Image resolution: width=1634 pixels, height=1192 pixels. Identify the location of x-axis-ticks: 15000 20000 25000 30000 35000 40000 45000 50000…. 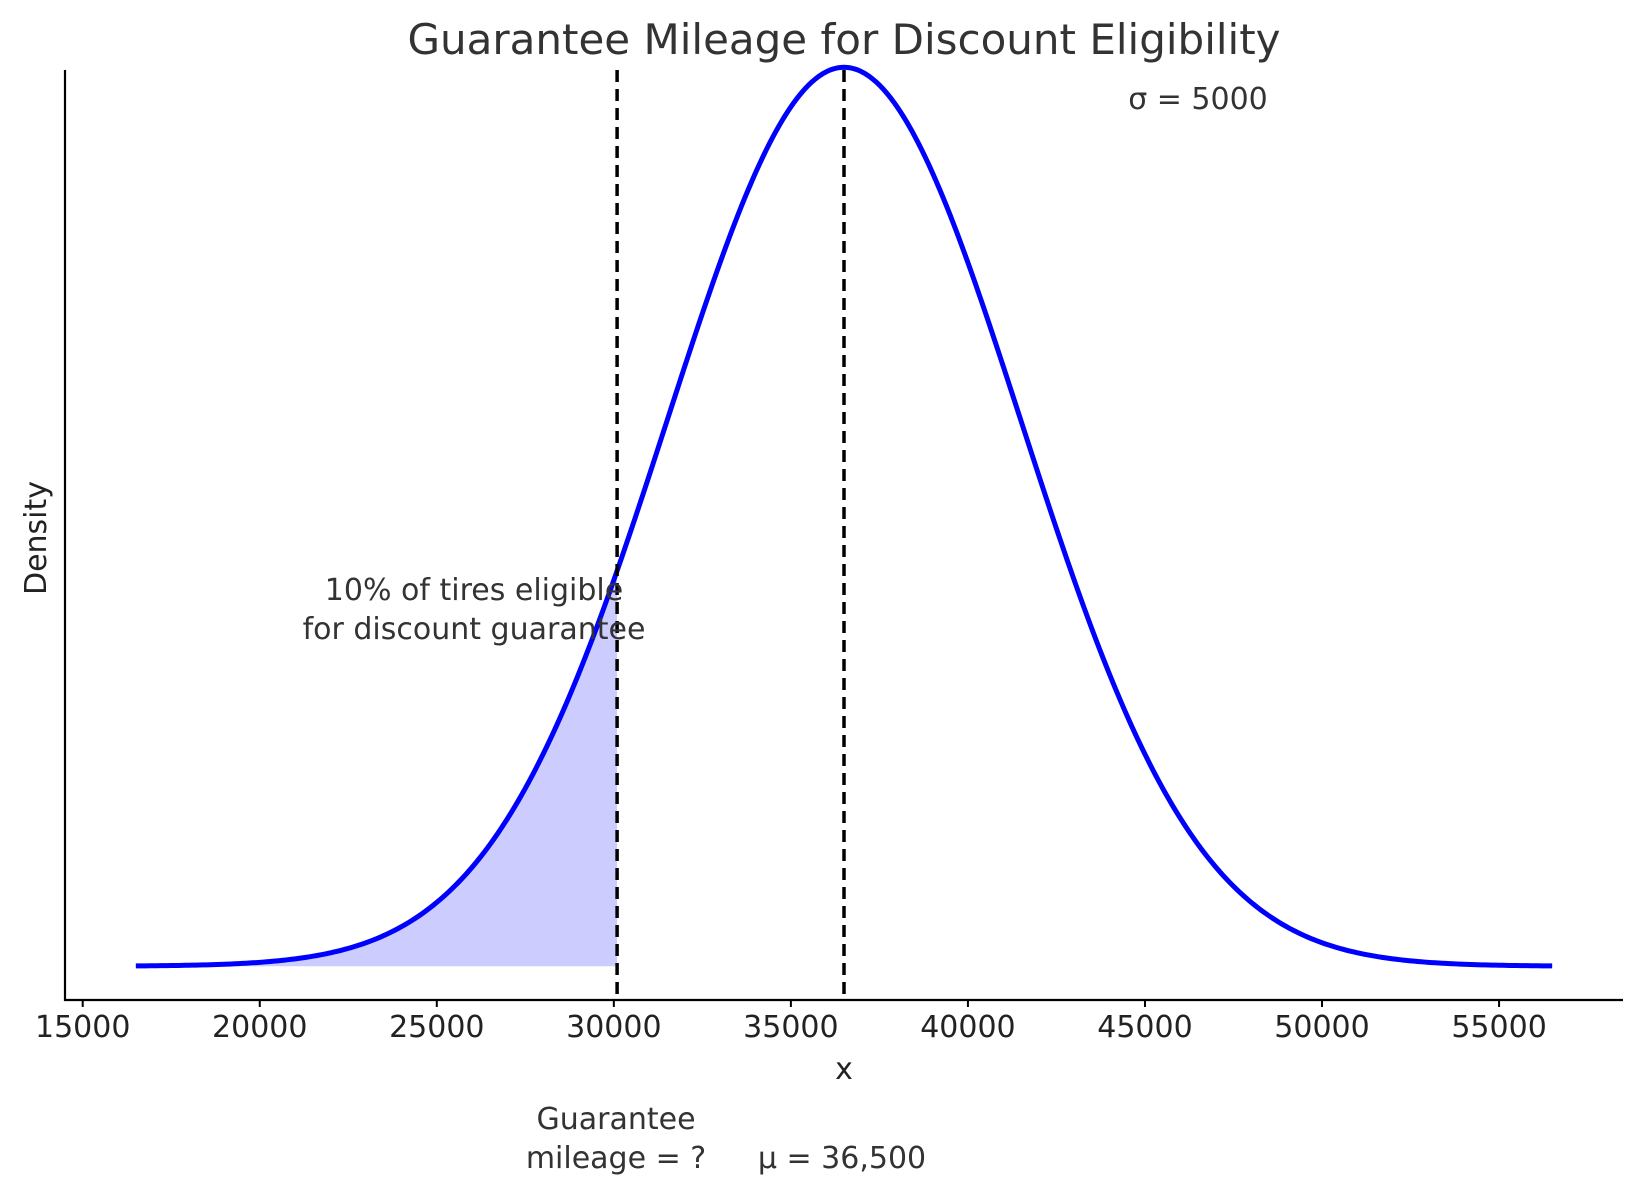
(791, 1022).